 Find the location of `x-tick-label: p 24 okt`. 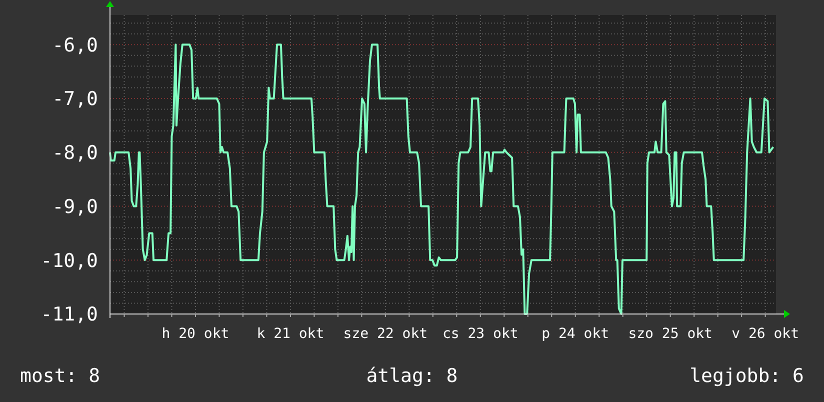

x-tick-label: p 24 okt is located at coordinates (576, 334).